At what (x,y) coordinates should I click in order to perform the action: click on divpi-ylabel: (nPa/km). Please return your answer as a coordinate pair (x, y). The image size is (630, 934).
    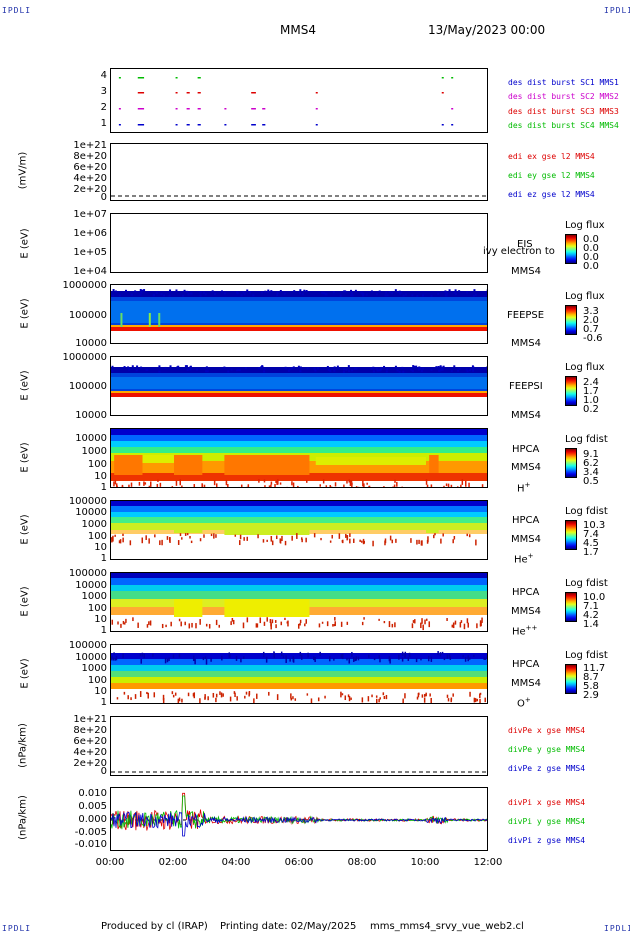
    Looking at the image, I should click on (23, 817).